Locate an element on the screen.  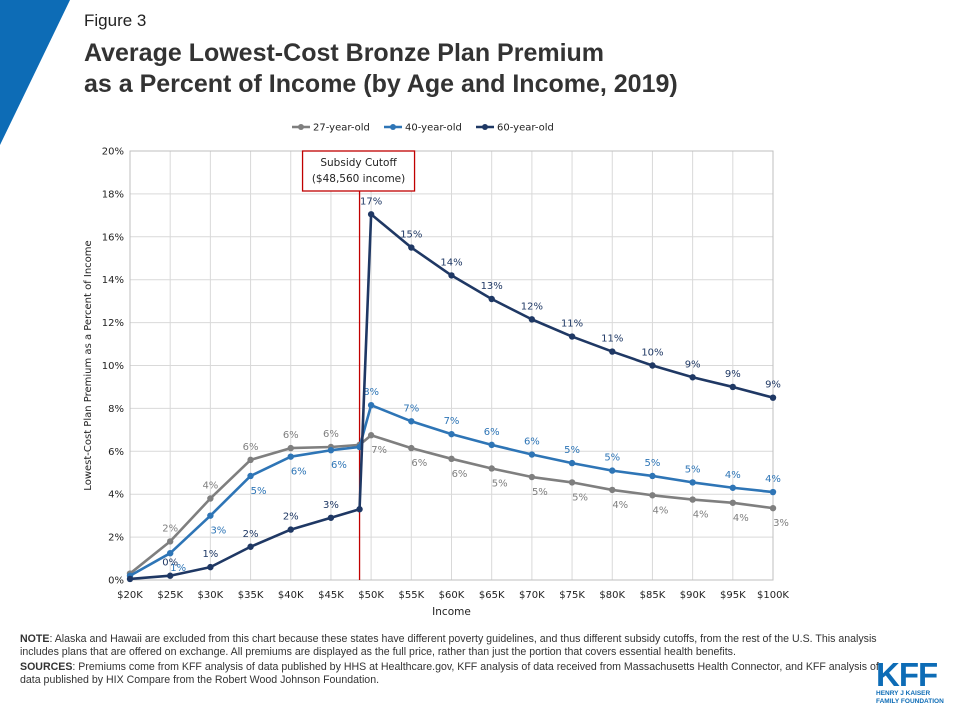
y-tick-label: 14% is located at coordinates (113, 280).